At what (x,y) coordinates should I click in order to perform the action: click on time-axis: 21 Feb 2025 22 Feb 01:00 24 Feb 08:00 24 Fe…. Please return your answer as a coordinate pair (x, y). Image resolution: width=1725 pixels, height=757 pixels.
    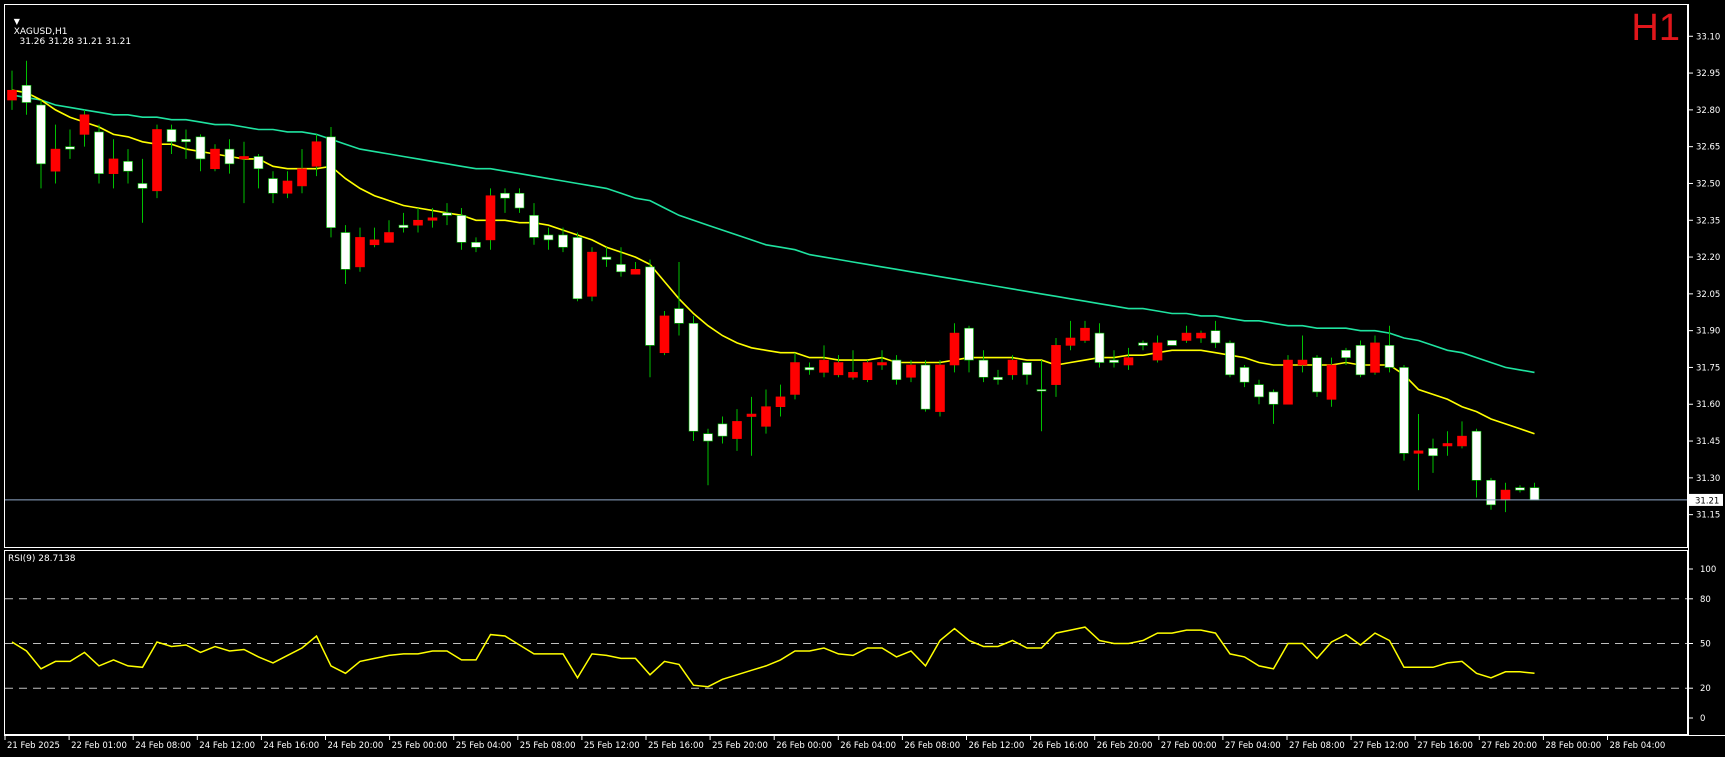
    Looking at the image, I should click on (834, 743).